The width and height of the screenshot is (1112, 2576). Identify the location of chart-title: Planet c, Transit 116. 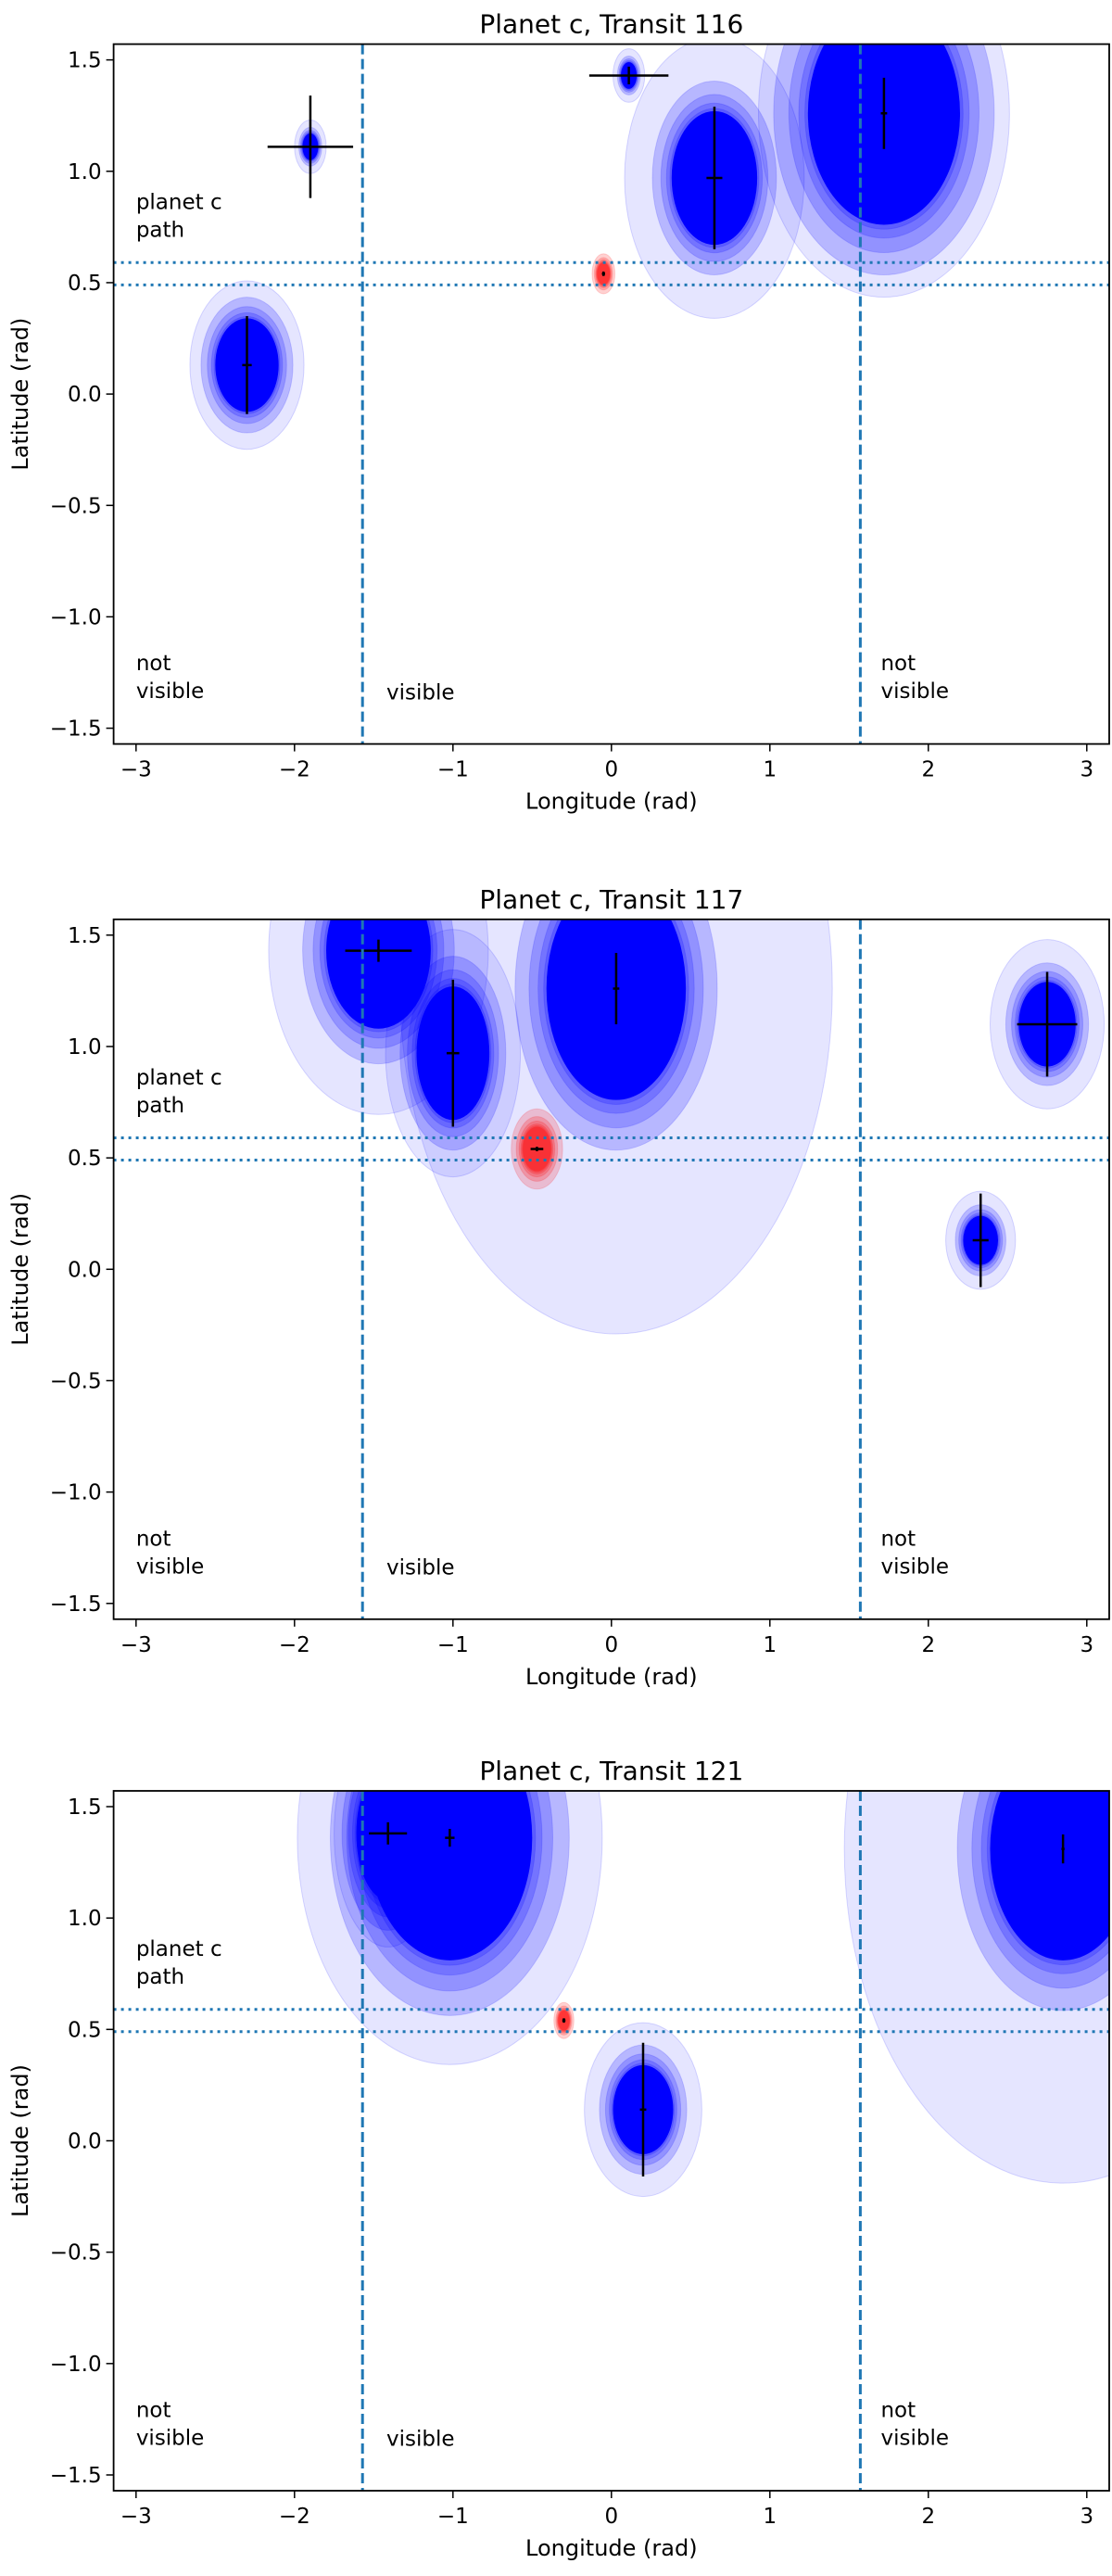
(611, 24).